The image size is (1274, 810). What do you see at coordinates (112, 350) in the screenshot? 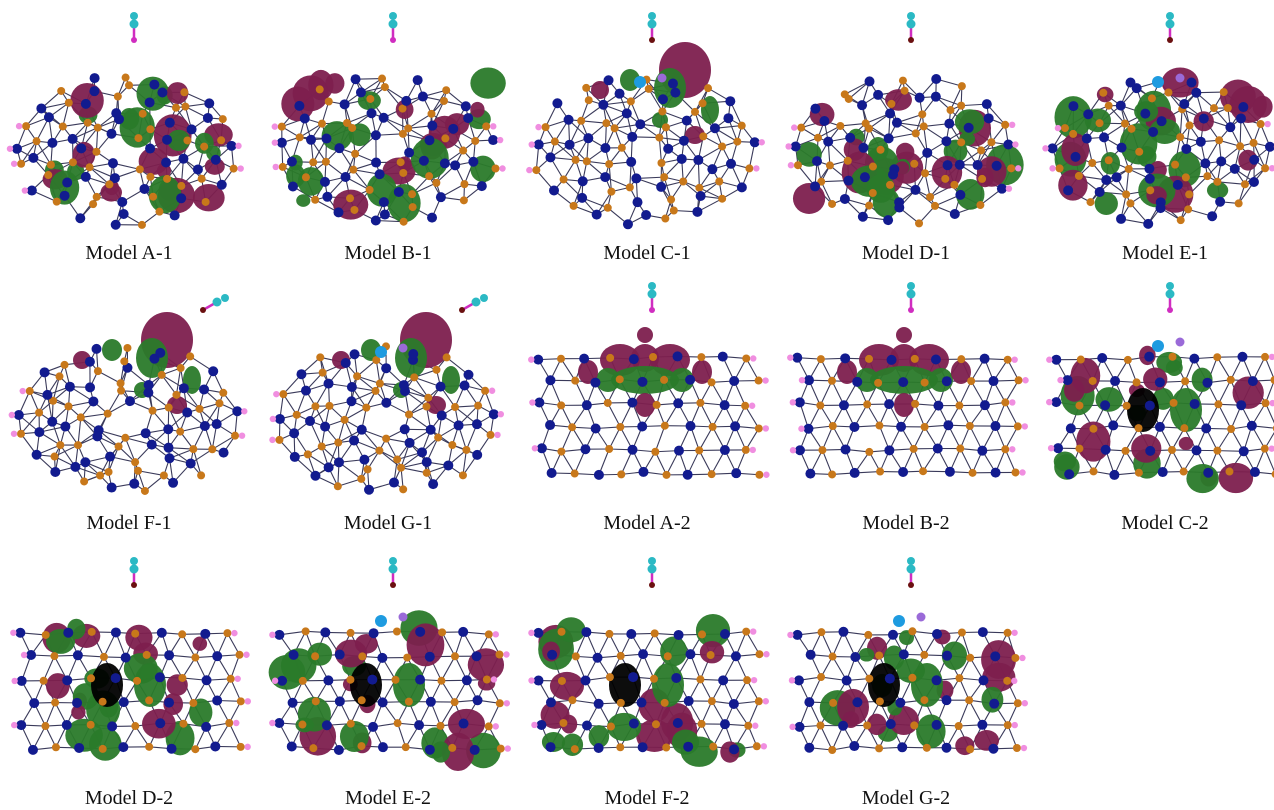
I see `orbital-lobe-green` at bounding box center [112, 350].